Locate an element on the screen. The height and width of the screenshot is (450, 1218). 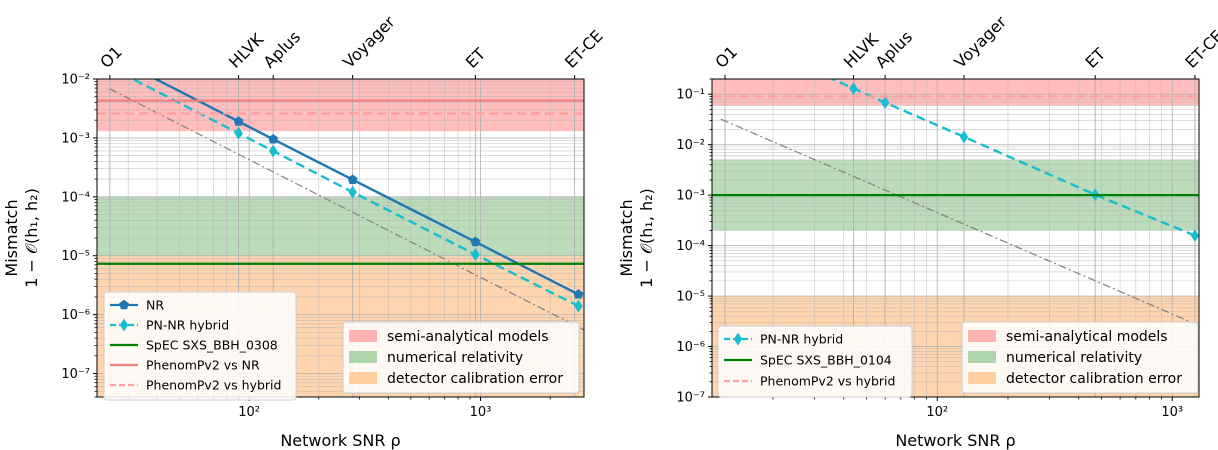
series-line is located at coordinates (1012, 158).